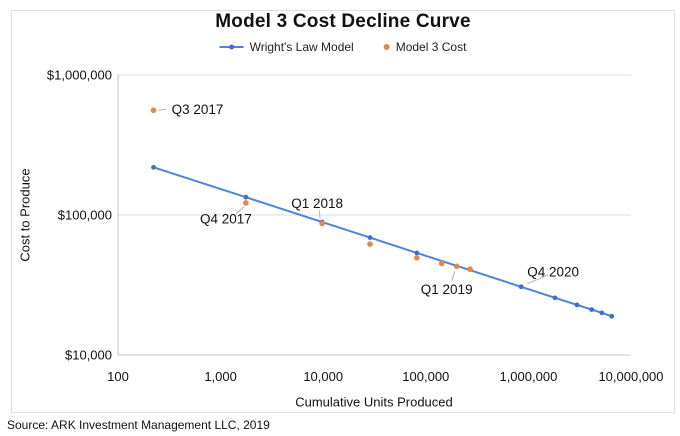 This screenshot has height=436, width=680. What do you see at coordinates (431, 47) in the screenshot?
I see `legend-label-model3-cost: Model 3 Cost` at bounding box center [431, 47].